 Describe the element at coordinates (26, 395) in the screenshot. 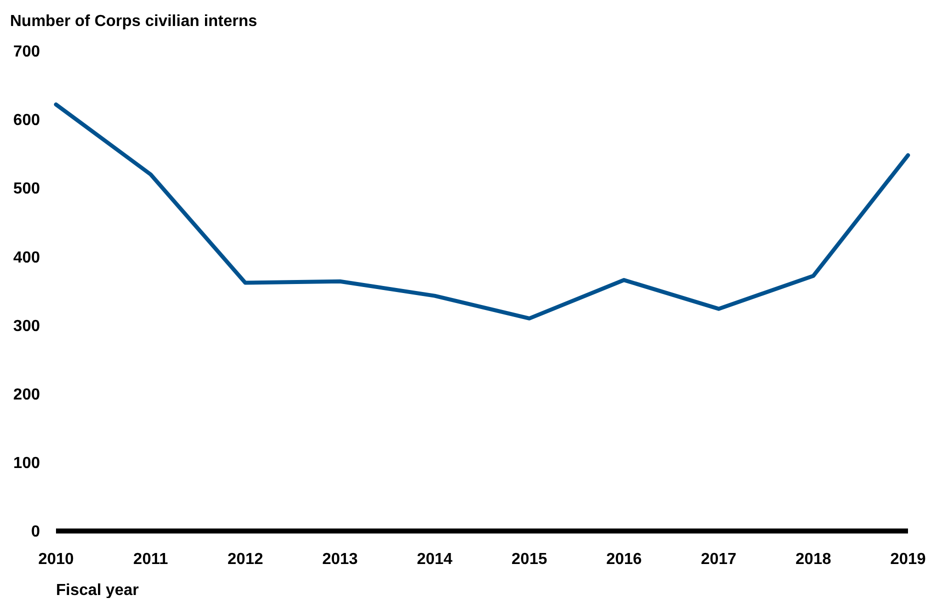

I see `y-tick-label: 200` at that location.